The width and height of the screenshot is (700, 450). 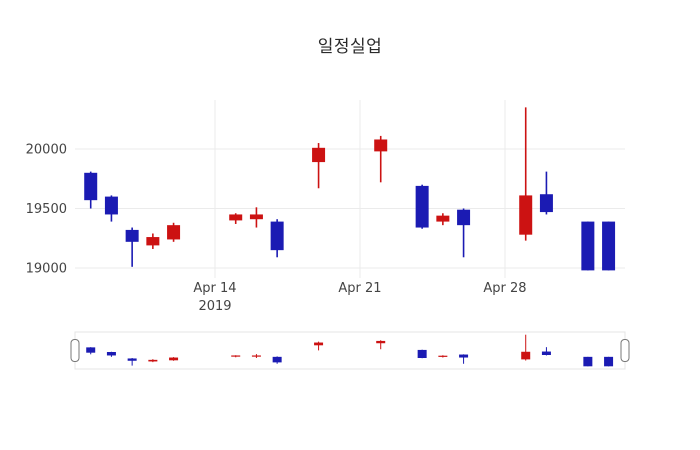 What do you see at coordinates (625, 350) in the screenshot?
I see `range-slider-right-handle` at bounding box center [625, 350].